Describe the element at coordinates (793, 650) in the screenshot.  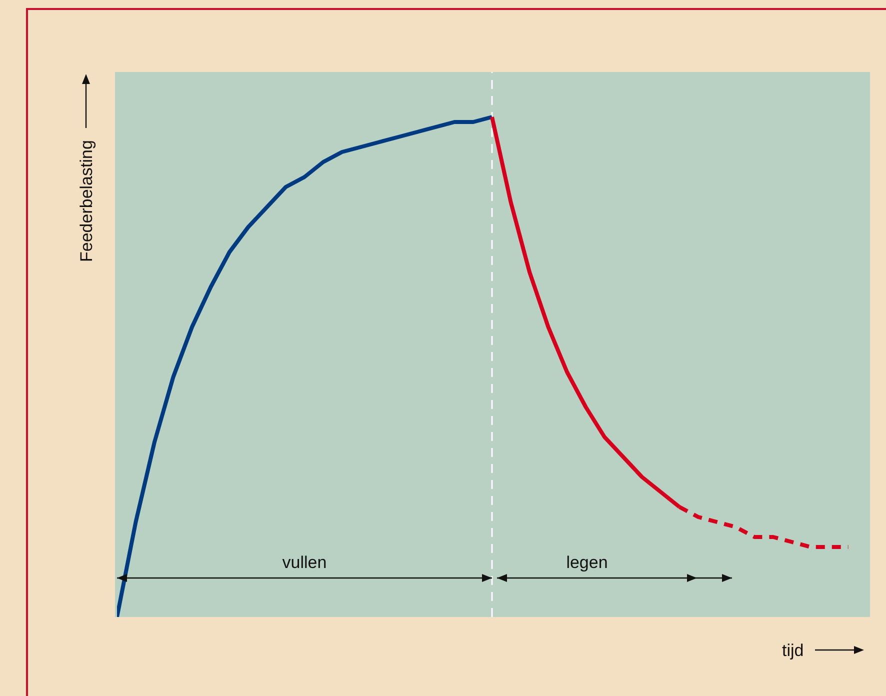
I see `x-axis-title: tijd` at that location.